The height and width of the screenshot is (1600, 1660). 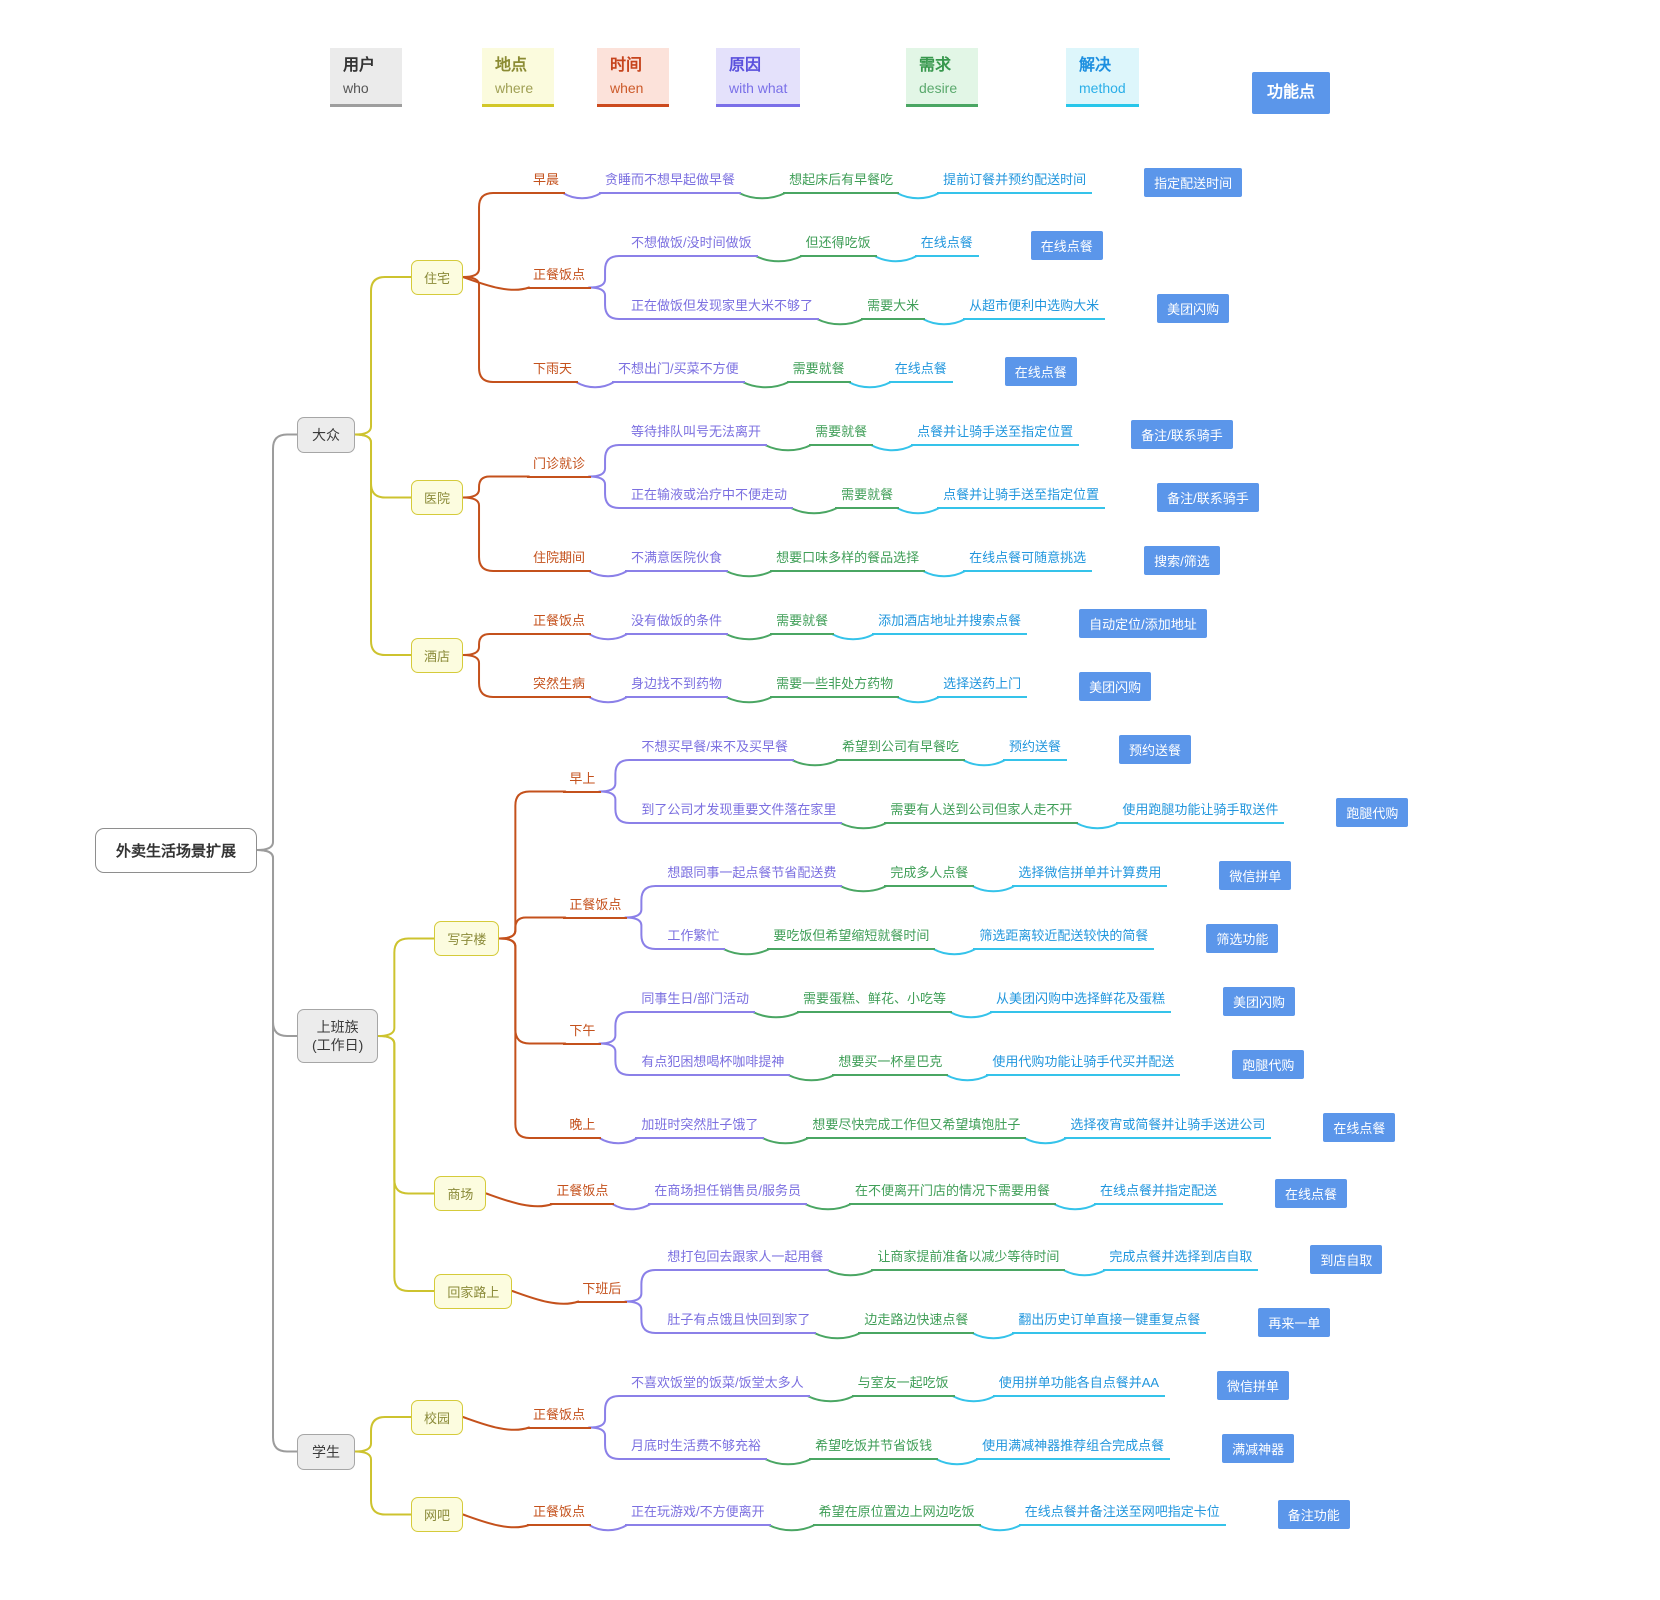 I want to click on node-method: 在线点餐并指定配送, so click(x=1159, y=1193).